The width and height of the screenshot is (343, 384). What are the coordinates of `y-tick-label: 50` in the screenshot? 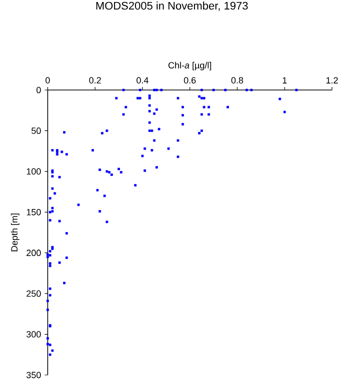 It's located at (36, 131).